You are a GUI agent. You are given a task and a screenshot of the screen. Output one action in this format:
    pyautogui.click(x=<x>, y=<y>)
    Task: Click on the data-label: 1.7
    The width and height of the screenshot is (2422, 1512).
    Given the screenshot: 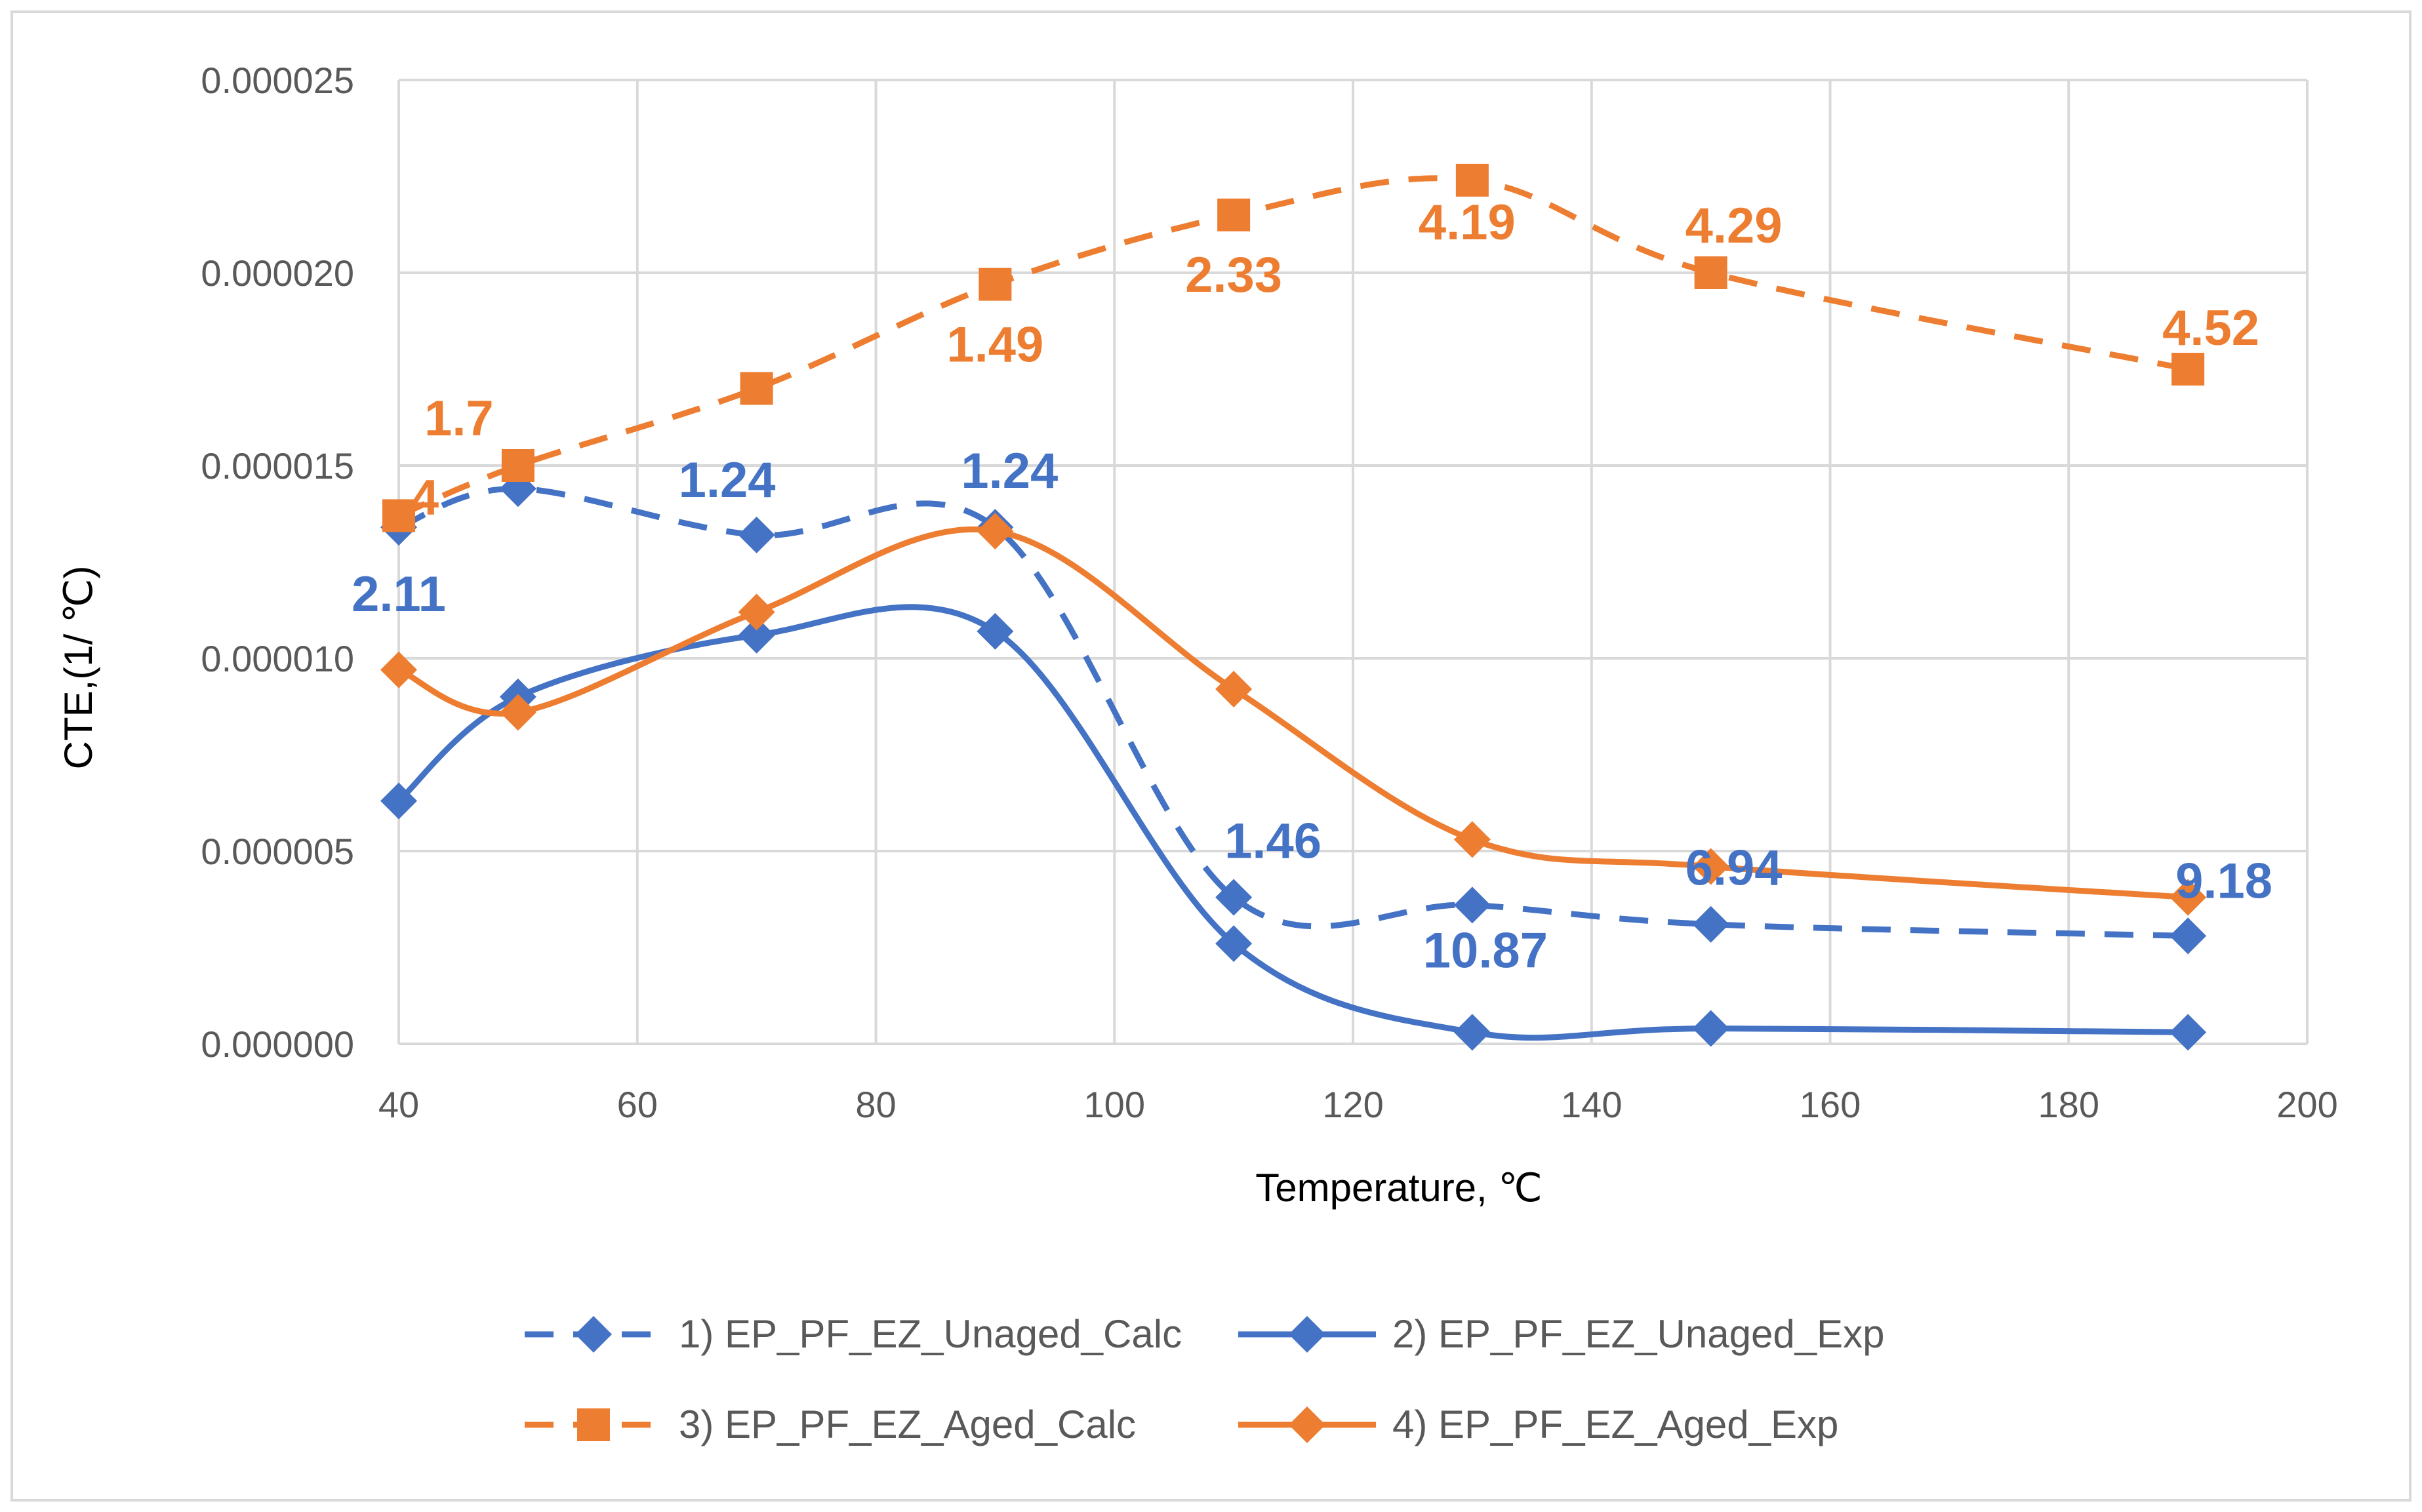 What is the action you would take?
    pyautogui.click(x=459, y=419)
    